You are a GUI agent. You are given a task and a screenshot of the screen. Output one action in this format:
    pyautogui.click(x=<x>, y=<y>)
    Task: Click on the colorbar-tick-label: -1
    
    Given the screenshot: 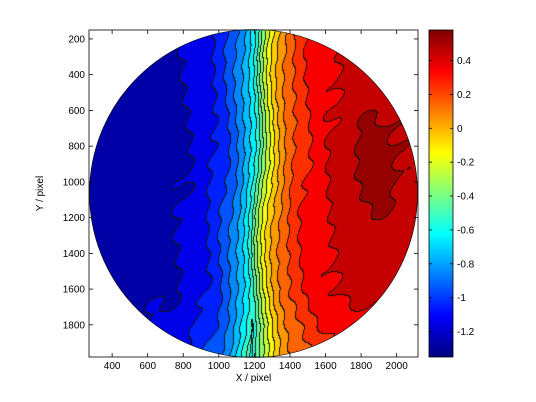 What is the action you would take?
    pyautogui.click(x=461, y=298)
    